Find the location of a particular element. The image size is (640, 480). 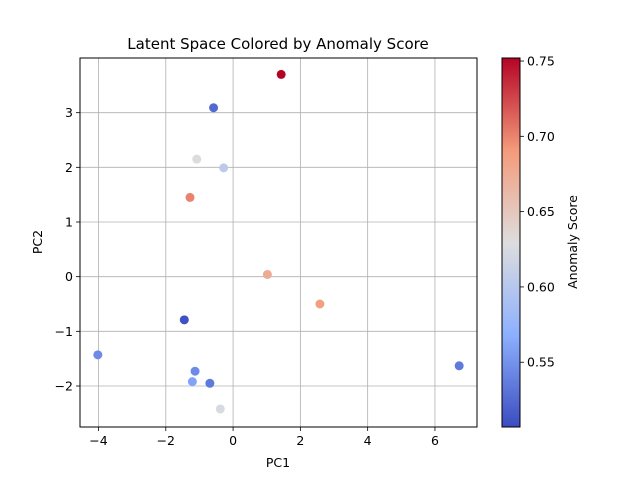

colorbar-label: Anomaly Score is located at coordinates (572, 242).